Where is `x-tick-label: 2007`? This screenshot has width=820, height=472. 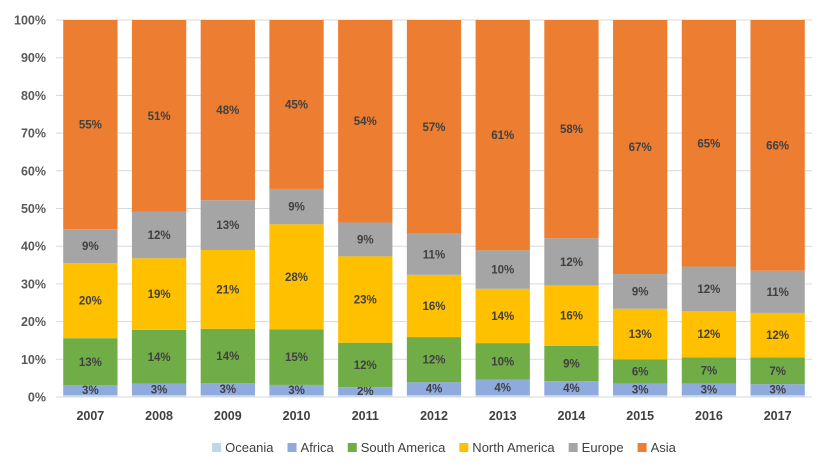
x-tick-label: 2007 is located at coordinates (90, 416).